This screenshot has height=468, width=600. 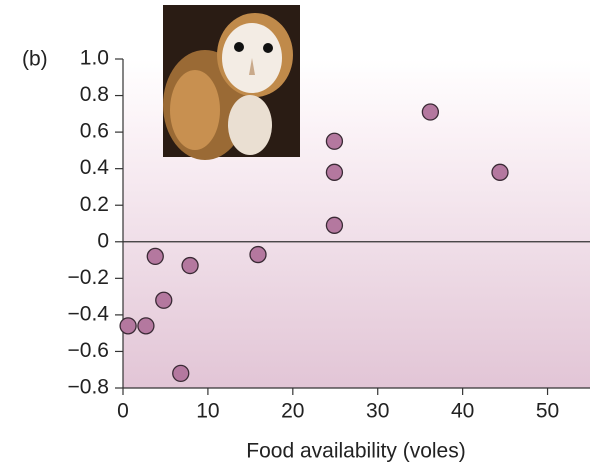 I want to click on x-tick-label: 10, so click(x=207, y=411).